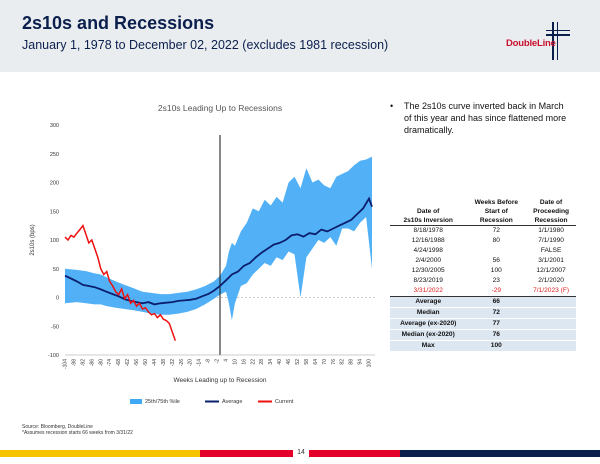  I want to click on x-tick-label: 22, so click(253, 362).